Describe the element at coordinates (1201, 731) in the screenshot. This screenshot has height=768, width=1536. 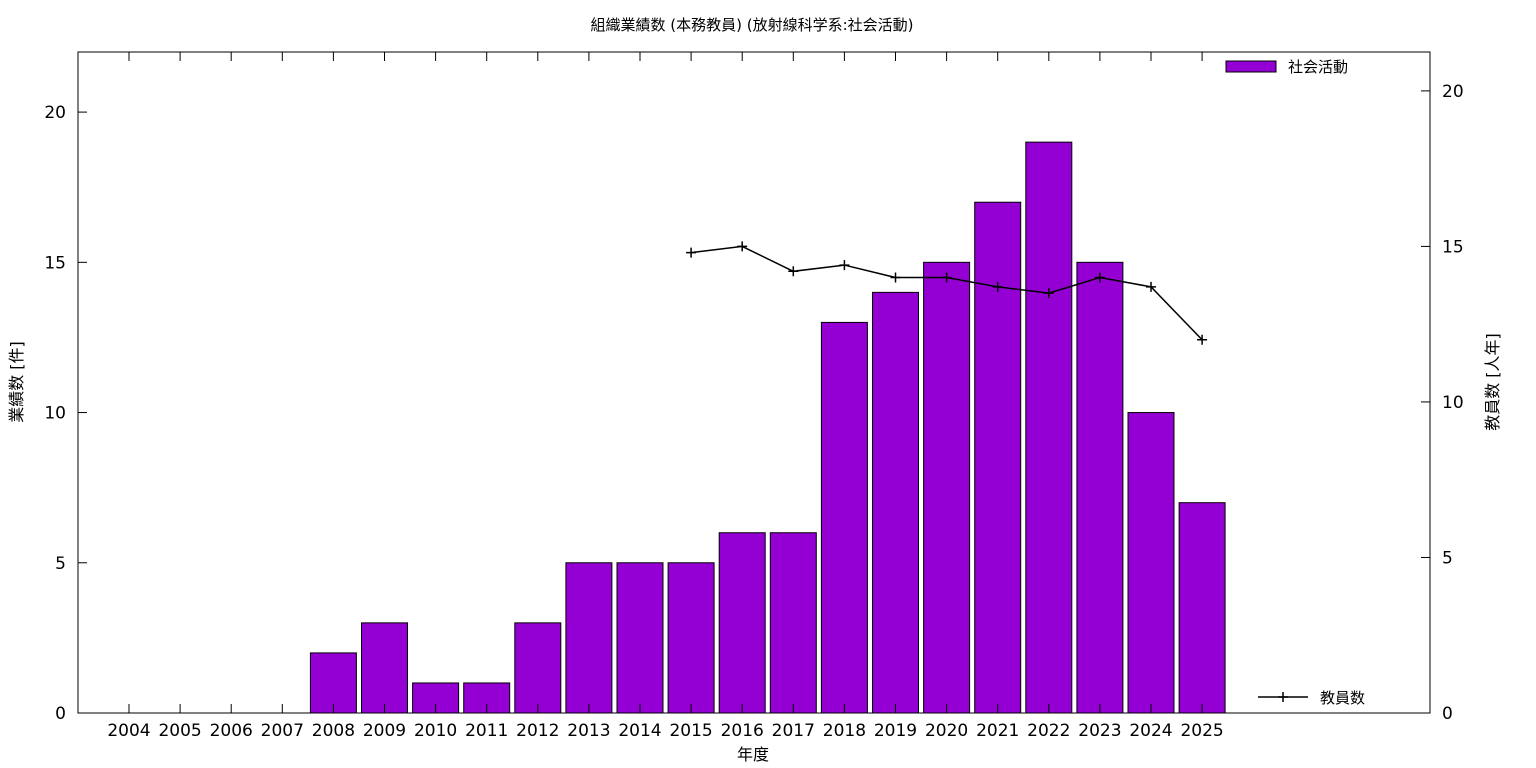
I see `x-tick-label: 2025` at that location.